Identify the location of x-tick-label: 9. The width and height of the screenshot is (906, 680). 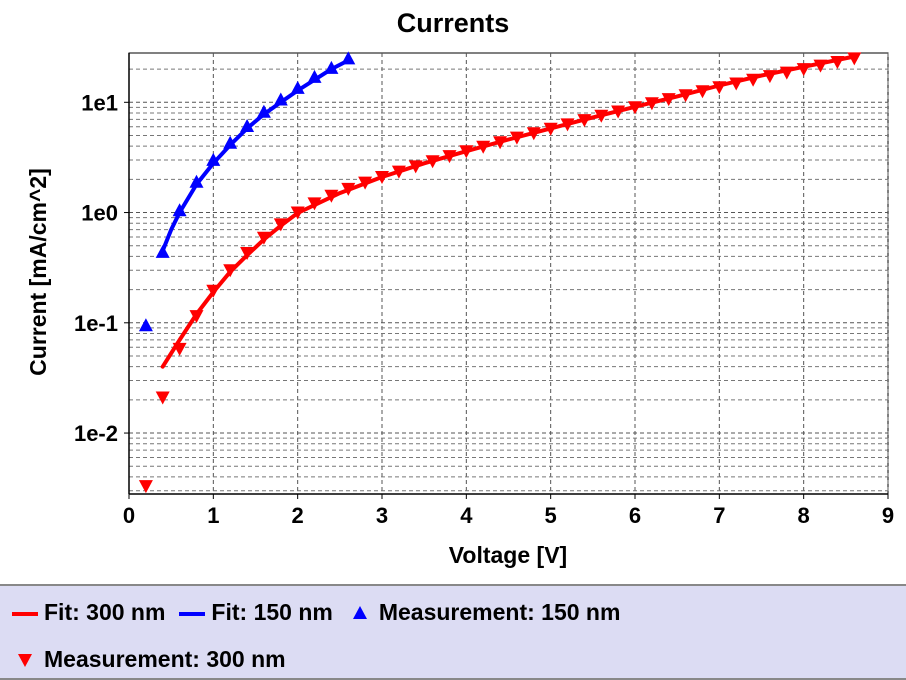
(888, 515).